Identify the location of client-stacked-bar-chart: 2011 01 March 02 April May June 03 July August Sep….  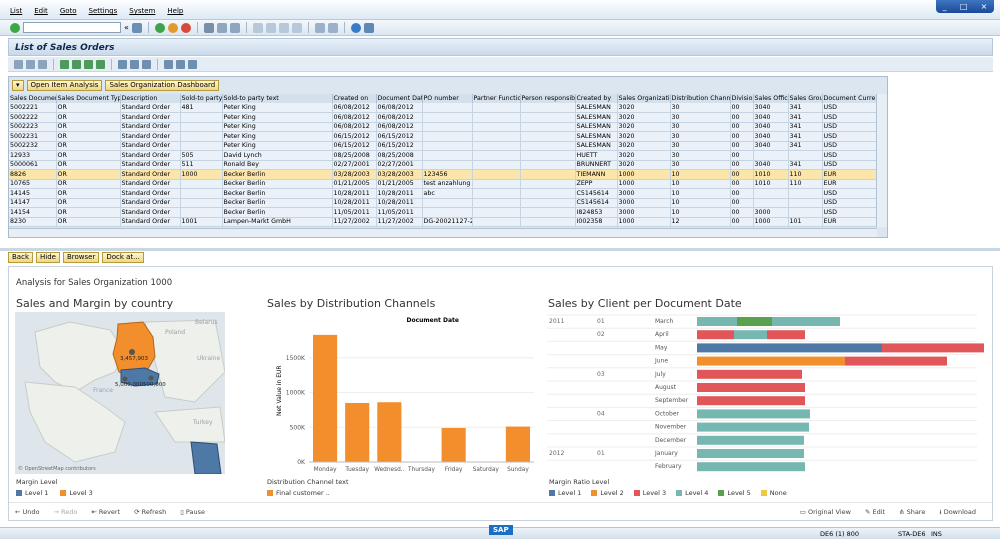
(767, 393).